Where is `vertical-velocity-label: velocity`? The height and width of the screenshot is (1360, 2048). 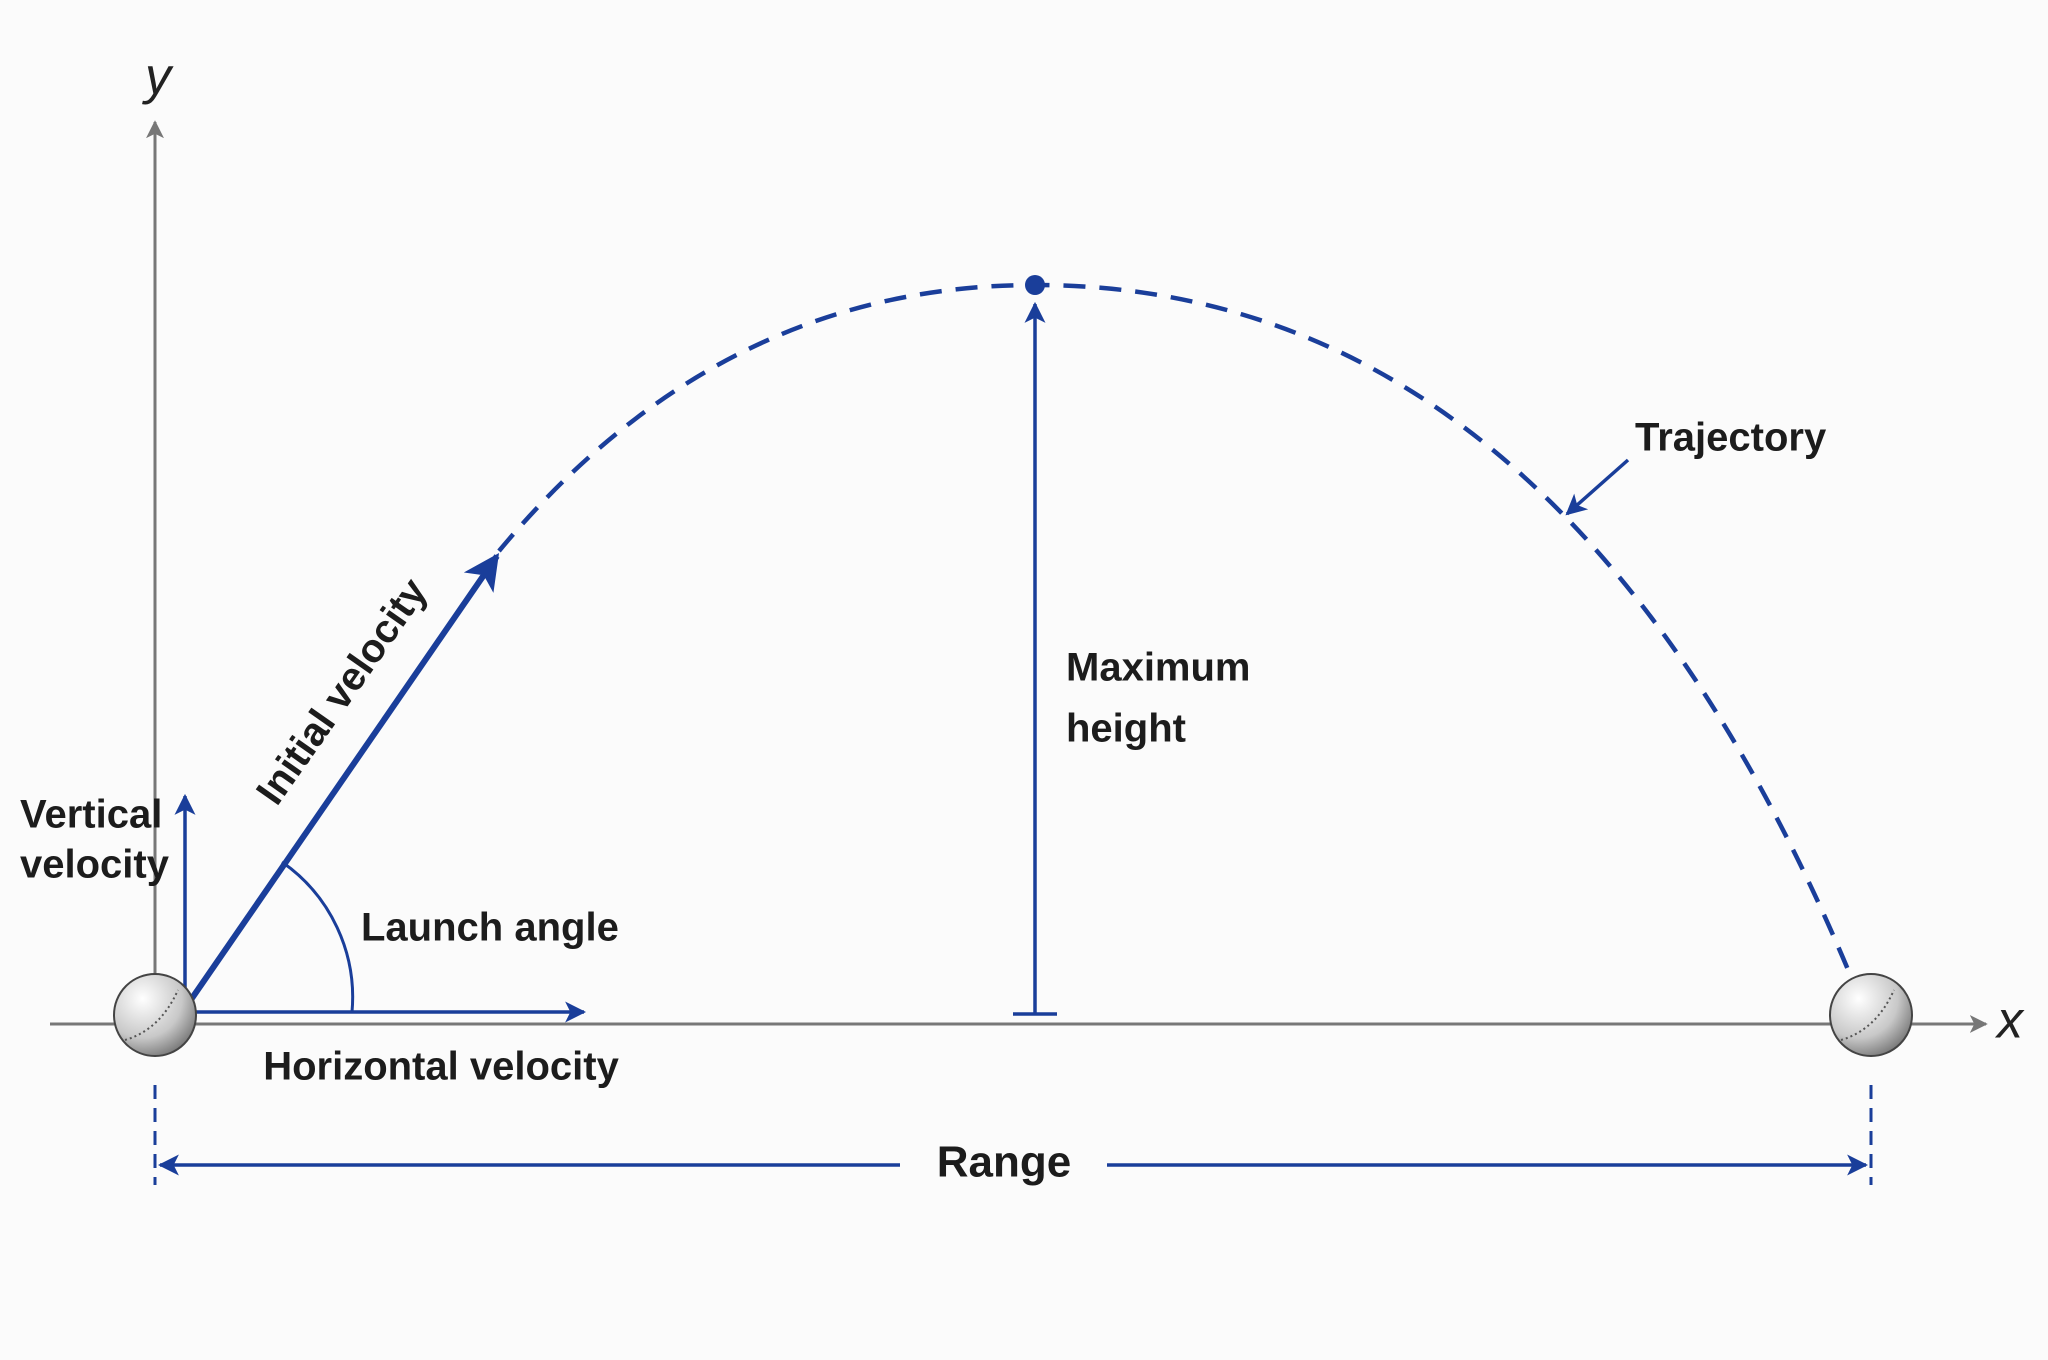 vertical-velocity-label: velocity is located at coordinates (95, 865).